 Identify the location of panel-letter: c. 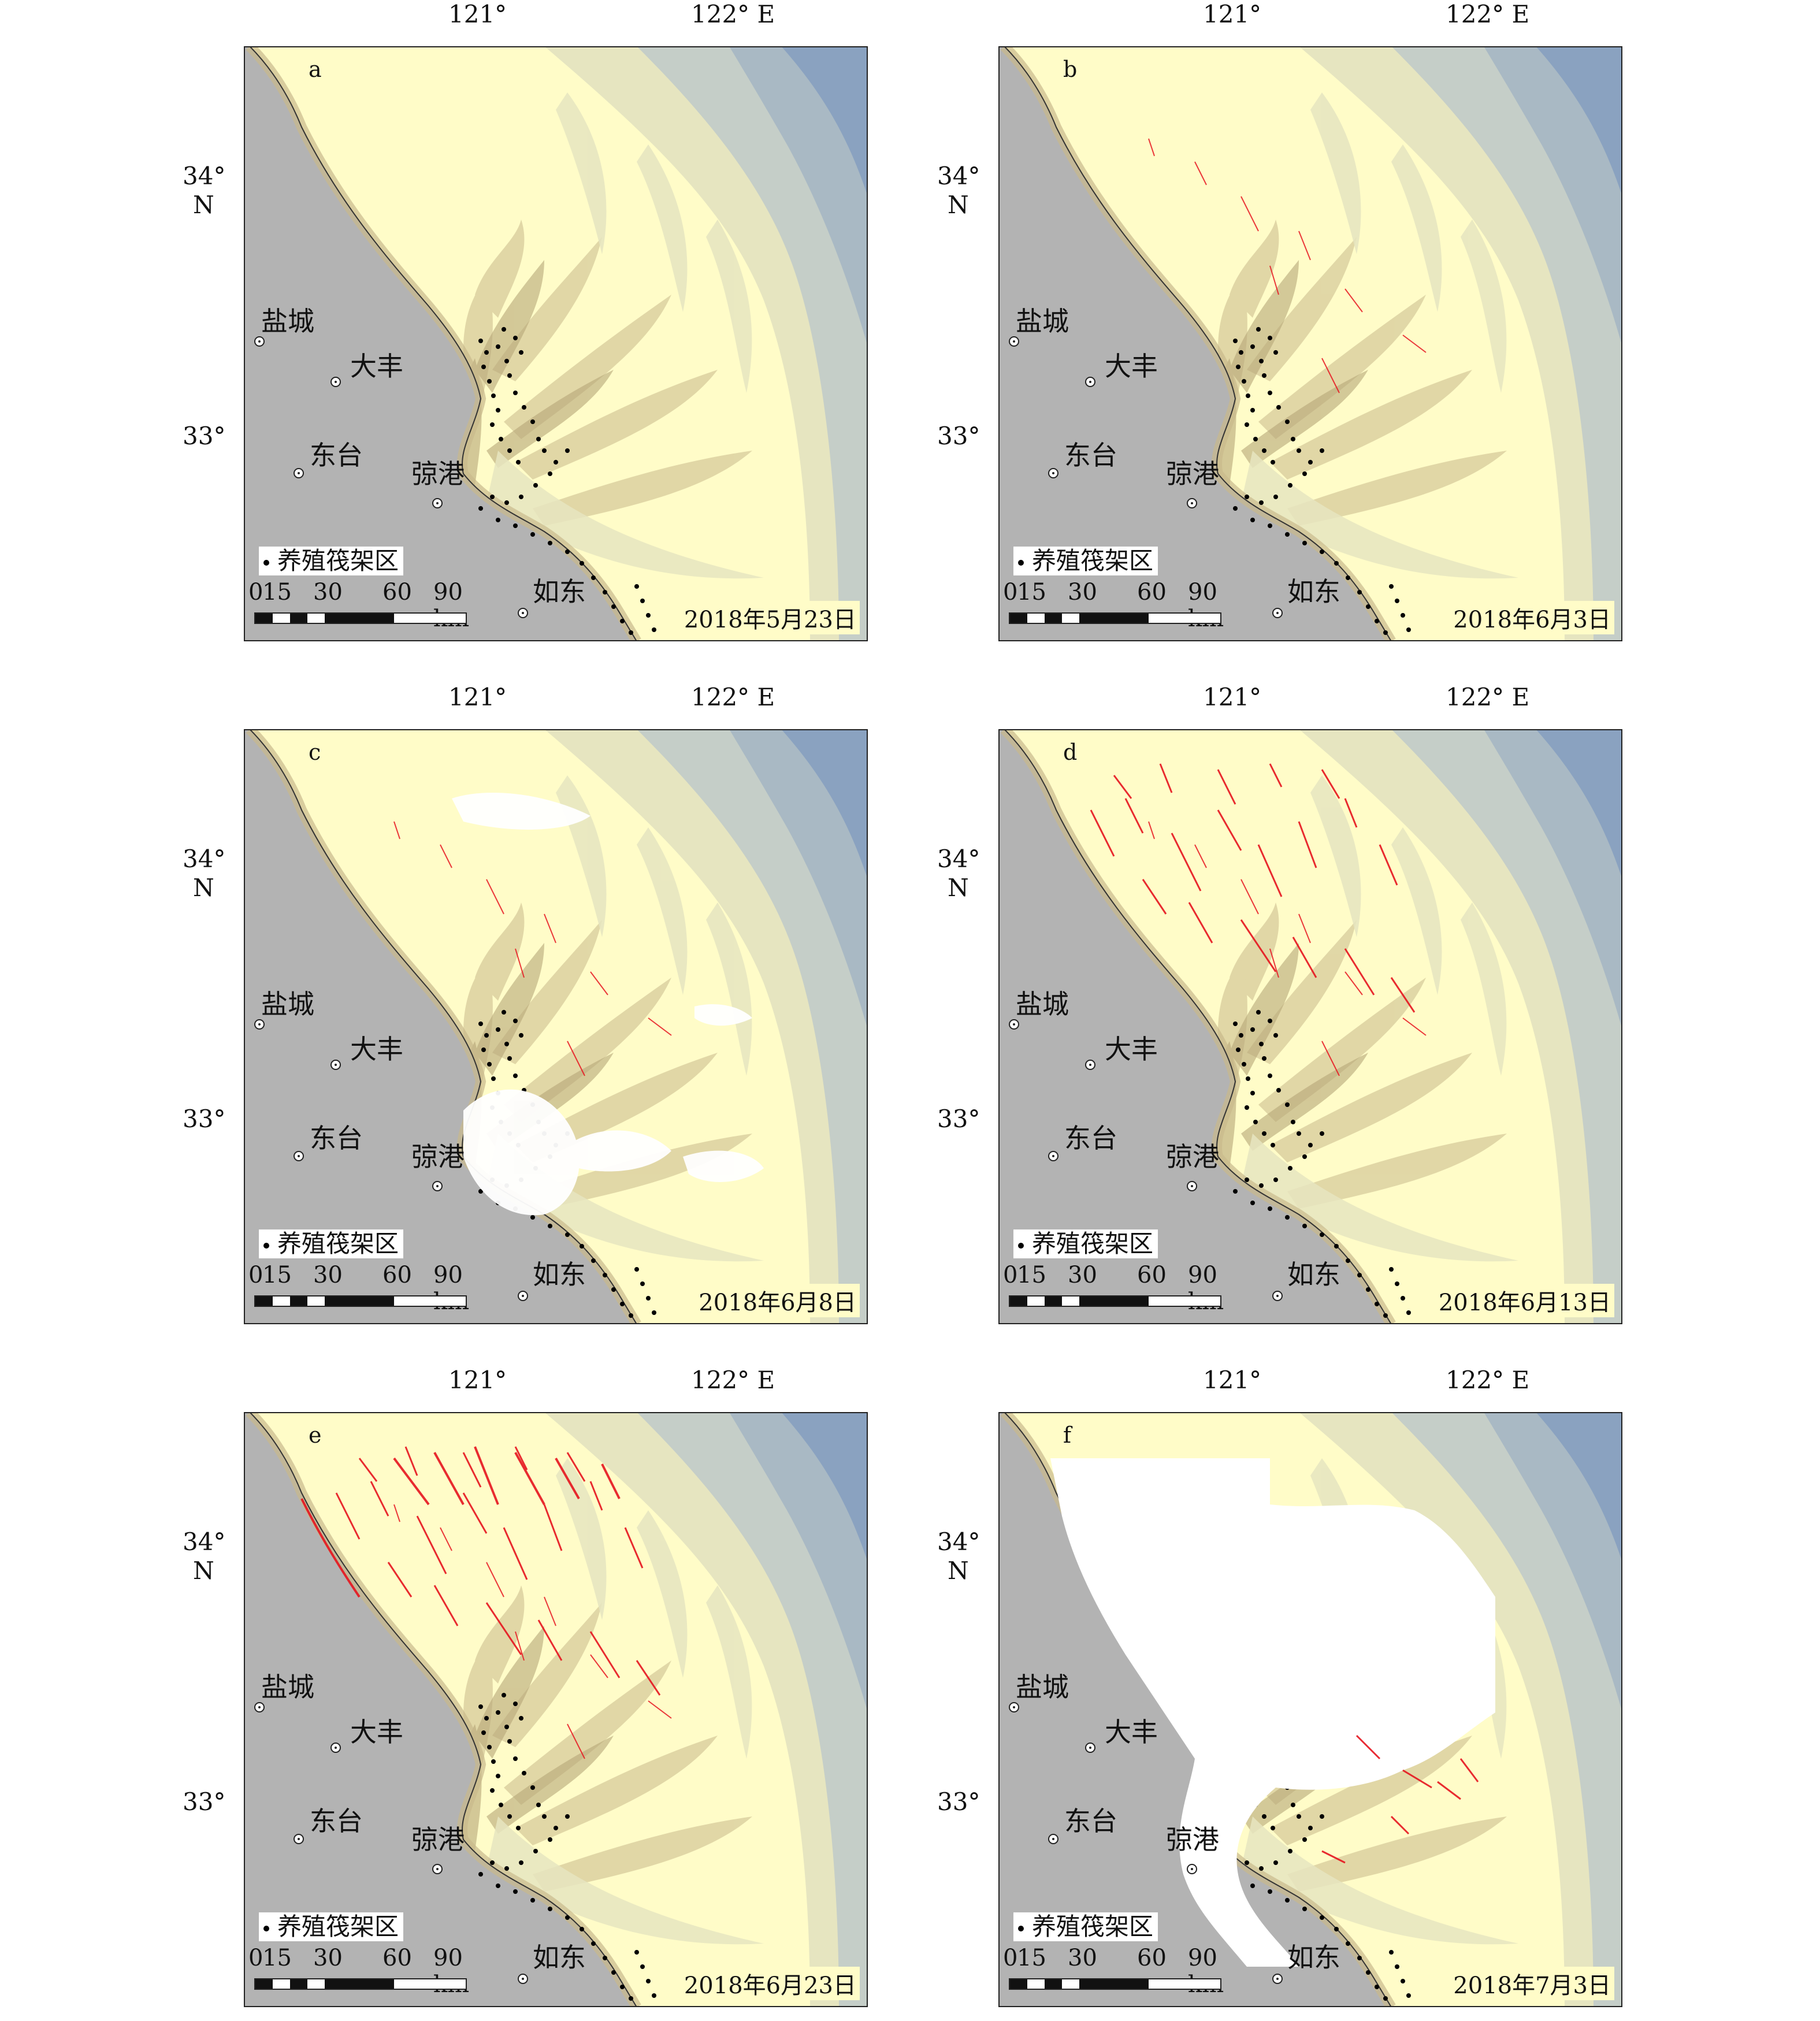
(315, 752).